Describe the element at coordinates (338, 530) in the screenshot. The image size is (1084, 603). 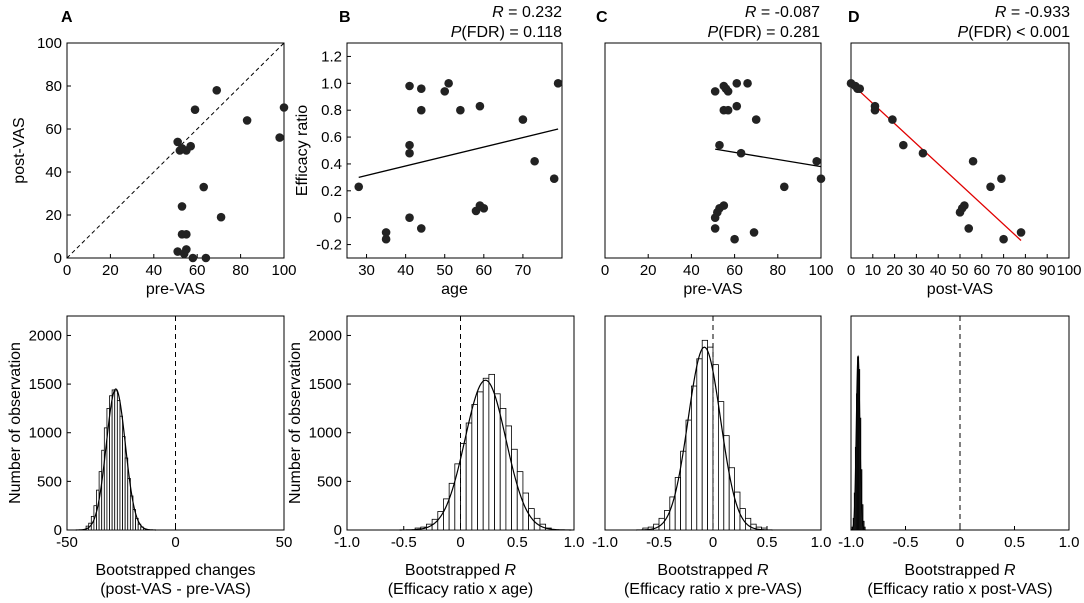
I see `b-hist-ytick-label: 0` at that location.